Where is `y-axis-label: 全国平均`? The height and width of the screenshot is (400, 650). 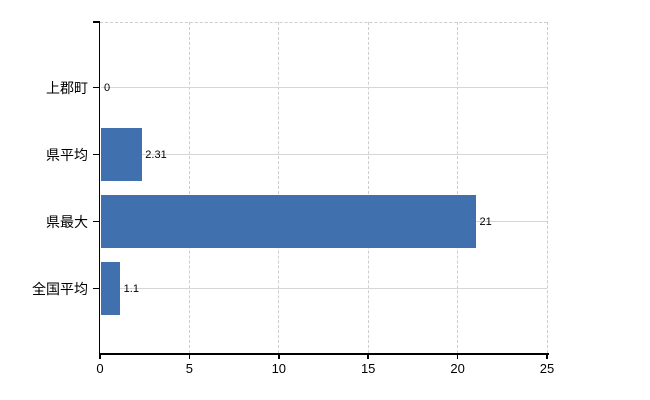 y-axis-label: 全国平均 is located at coordinates (60, 288).